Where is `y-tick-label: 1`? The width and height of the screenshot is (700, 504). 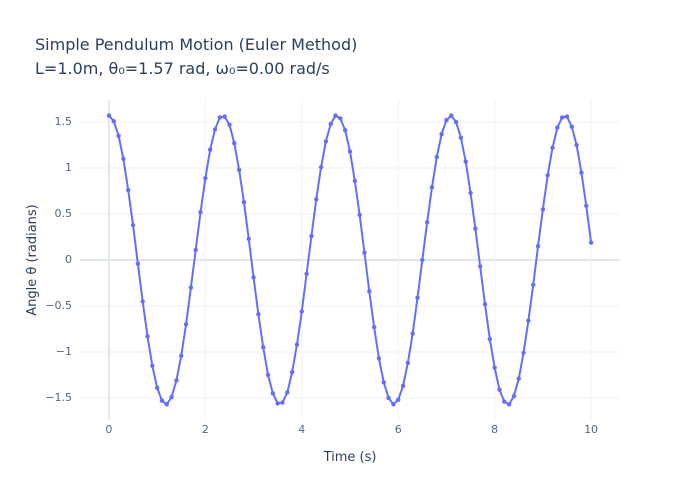
y-tick-label: 1 is located at coordinates (68, 167).